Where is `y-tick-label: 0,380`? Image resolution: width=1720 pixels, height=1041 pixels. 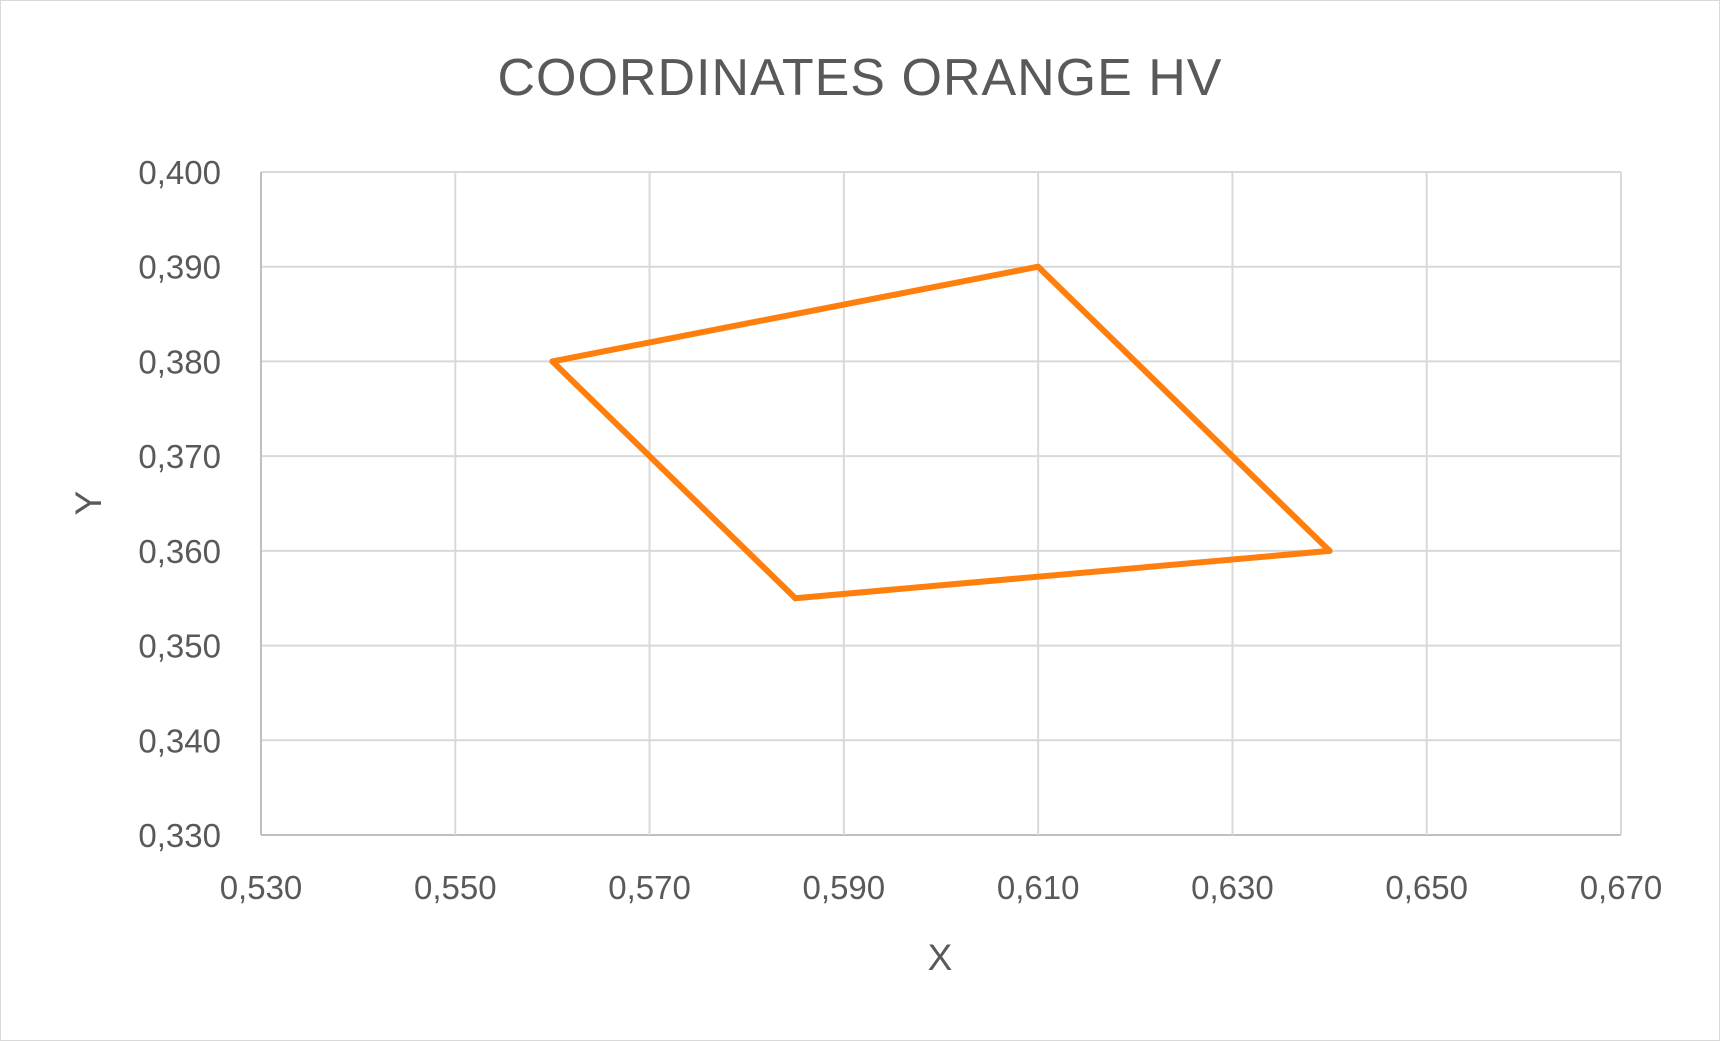
y-tick-label: 0,380 is located at coordinates (179, 361).